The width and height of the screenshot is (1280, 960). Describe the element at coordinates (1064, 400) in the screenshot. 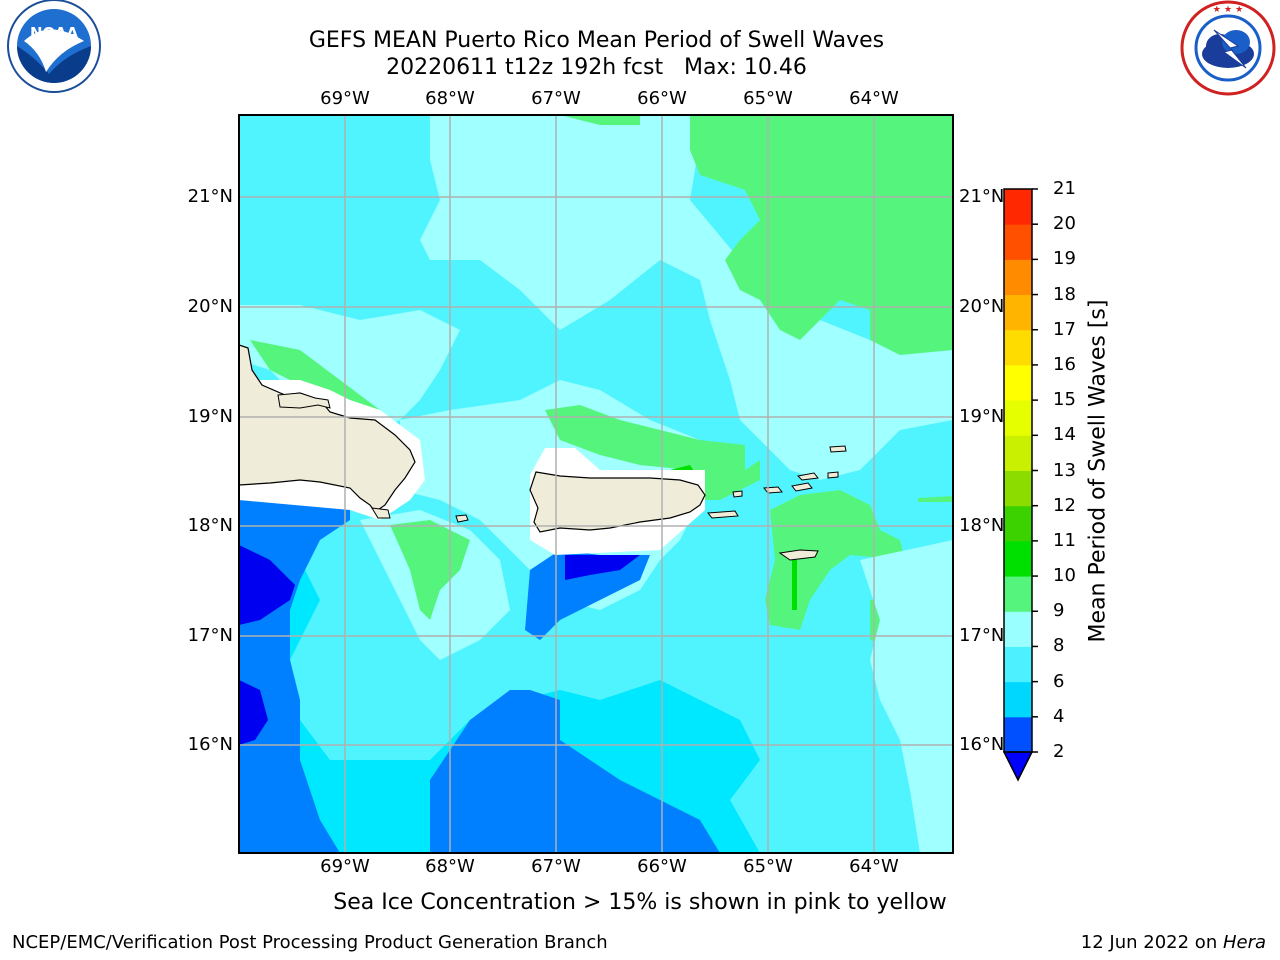

I see `colorbar-tick-label: 15` at that location.